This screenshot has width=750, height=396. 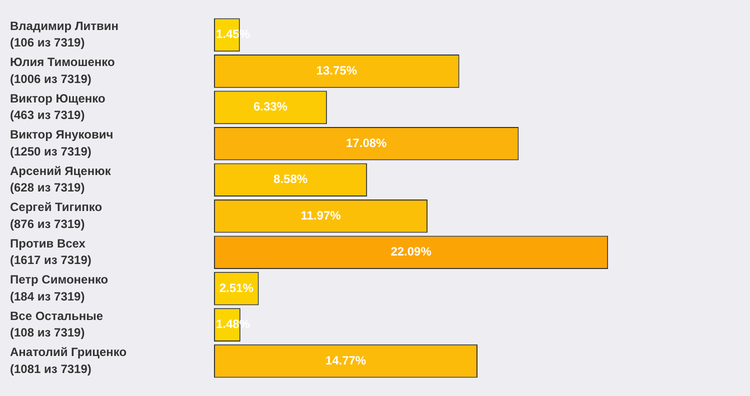 I want to click on data-label: 14.77%, so click(x=345, y=360).